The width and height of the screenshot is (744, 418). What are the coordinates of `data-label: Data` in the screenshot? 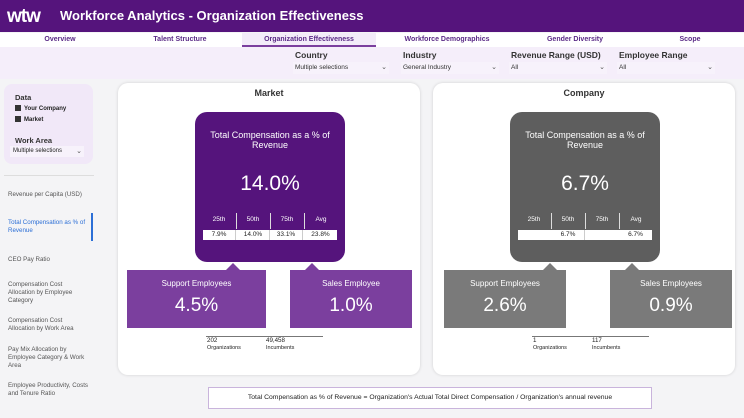 It's located at (23, 97).